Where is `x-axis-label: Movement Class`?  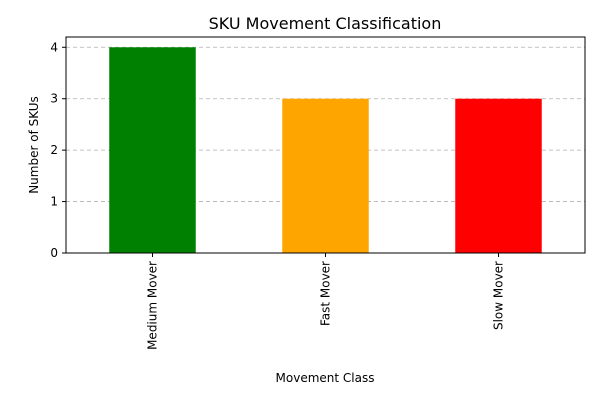 x-axis-label: Movement Class is located at coordinates (325, 378).